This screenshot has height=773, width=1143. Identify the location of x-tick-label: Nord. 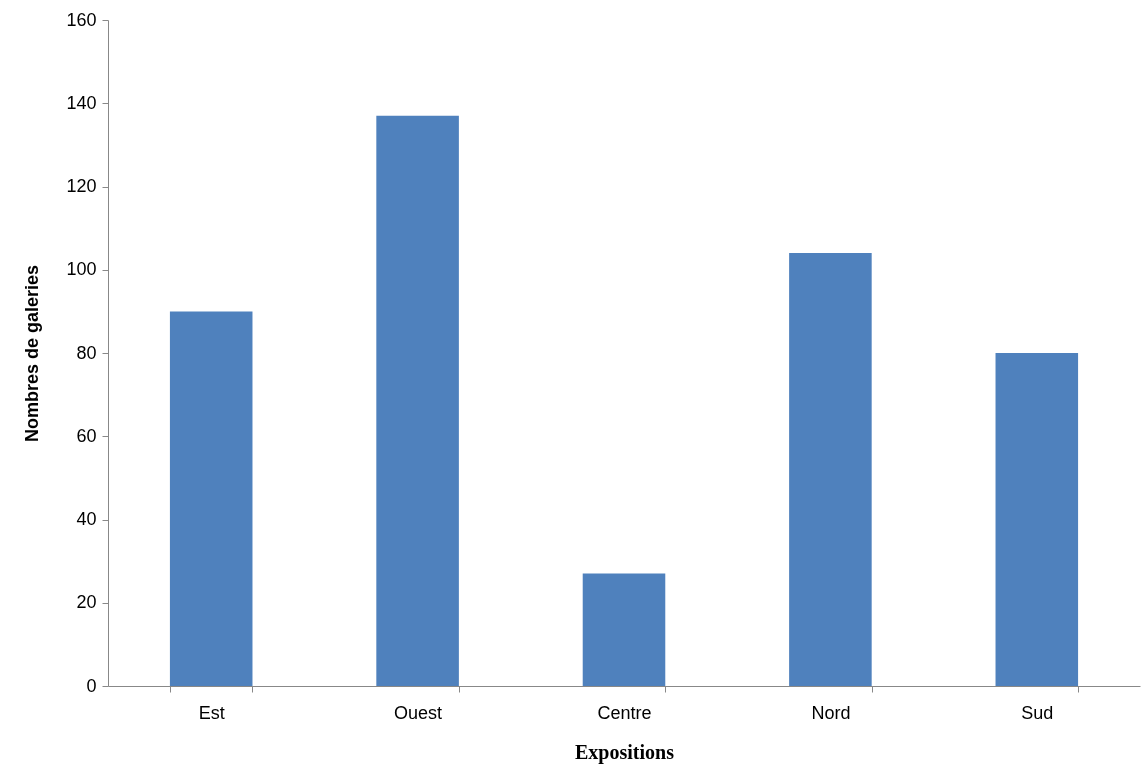
(831, 712).